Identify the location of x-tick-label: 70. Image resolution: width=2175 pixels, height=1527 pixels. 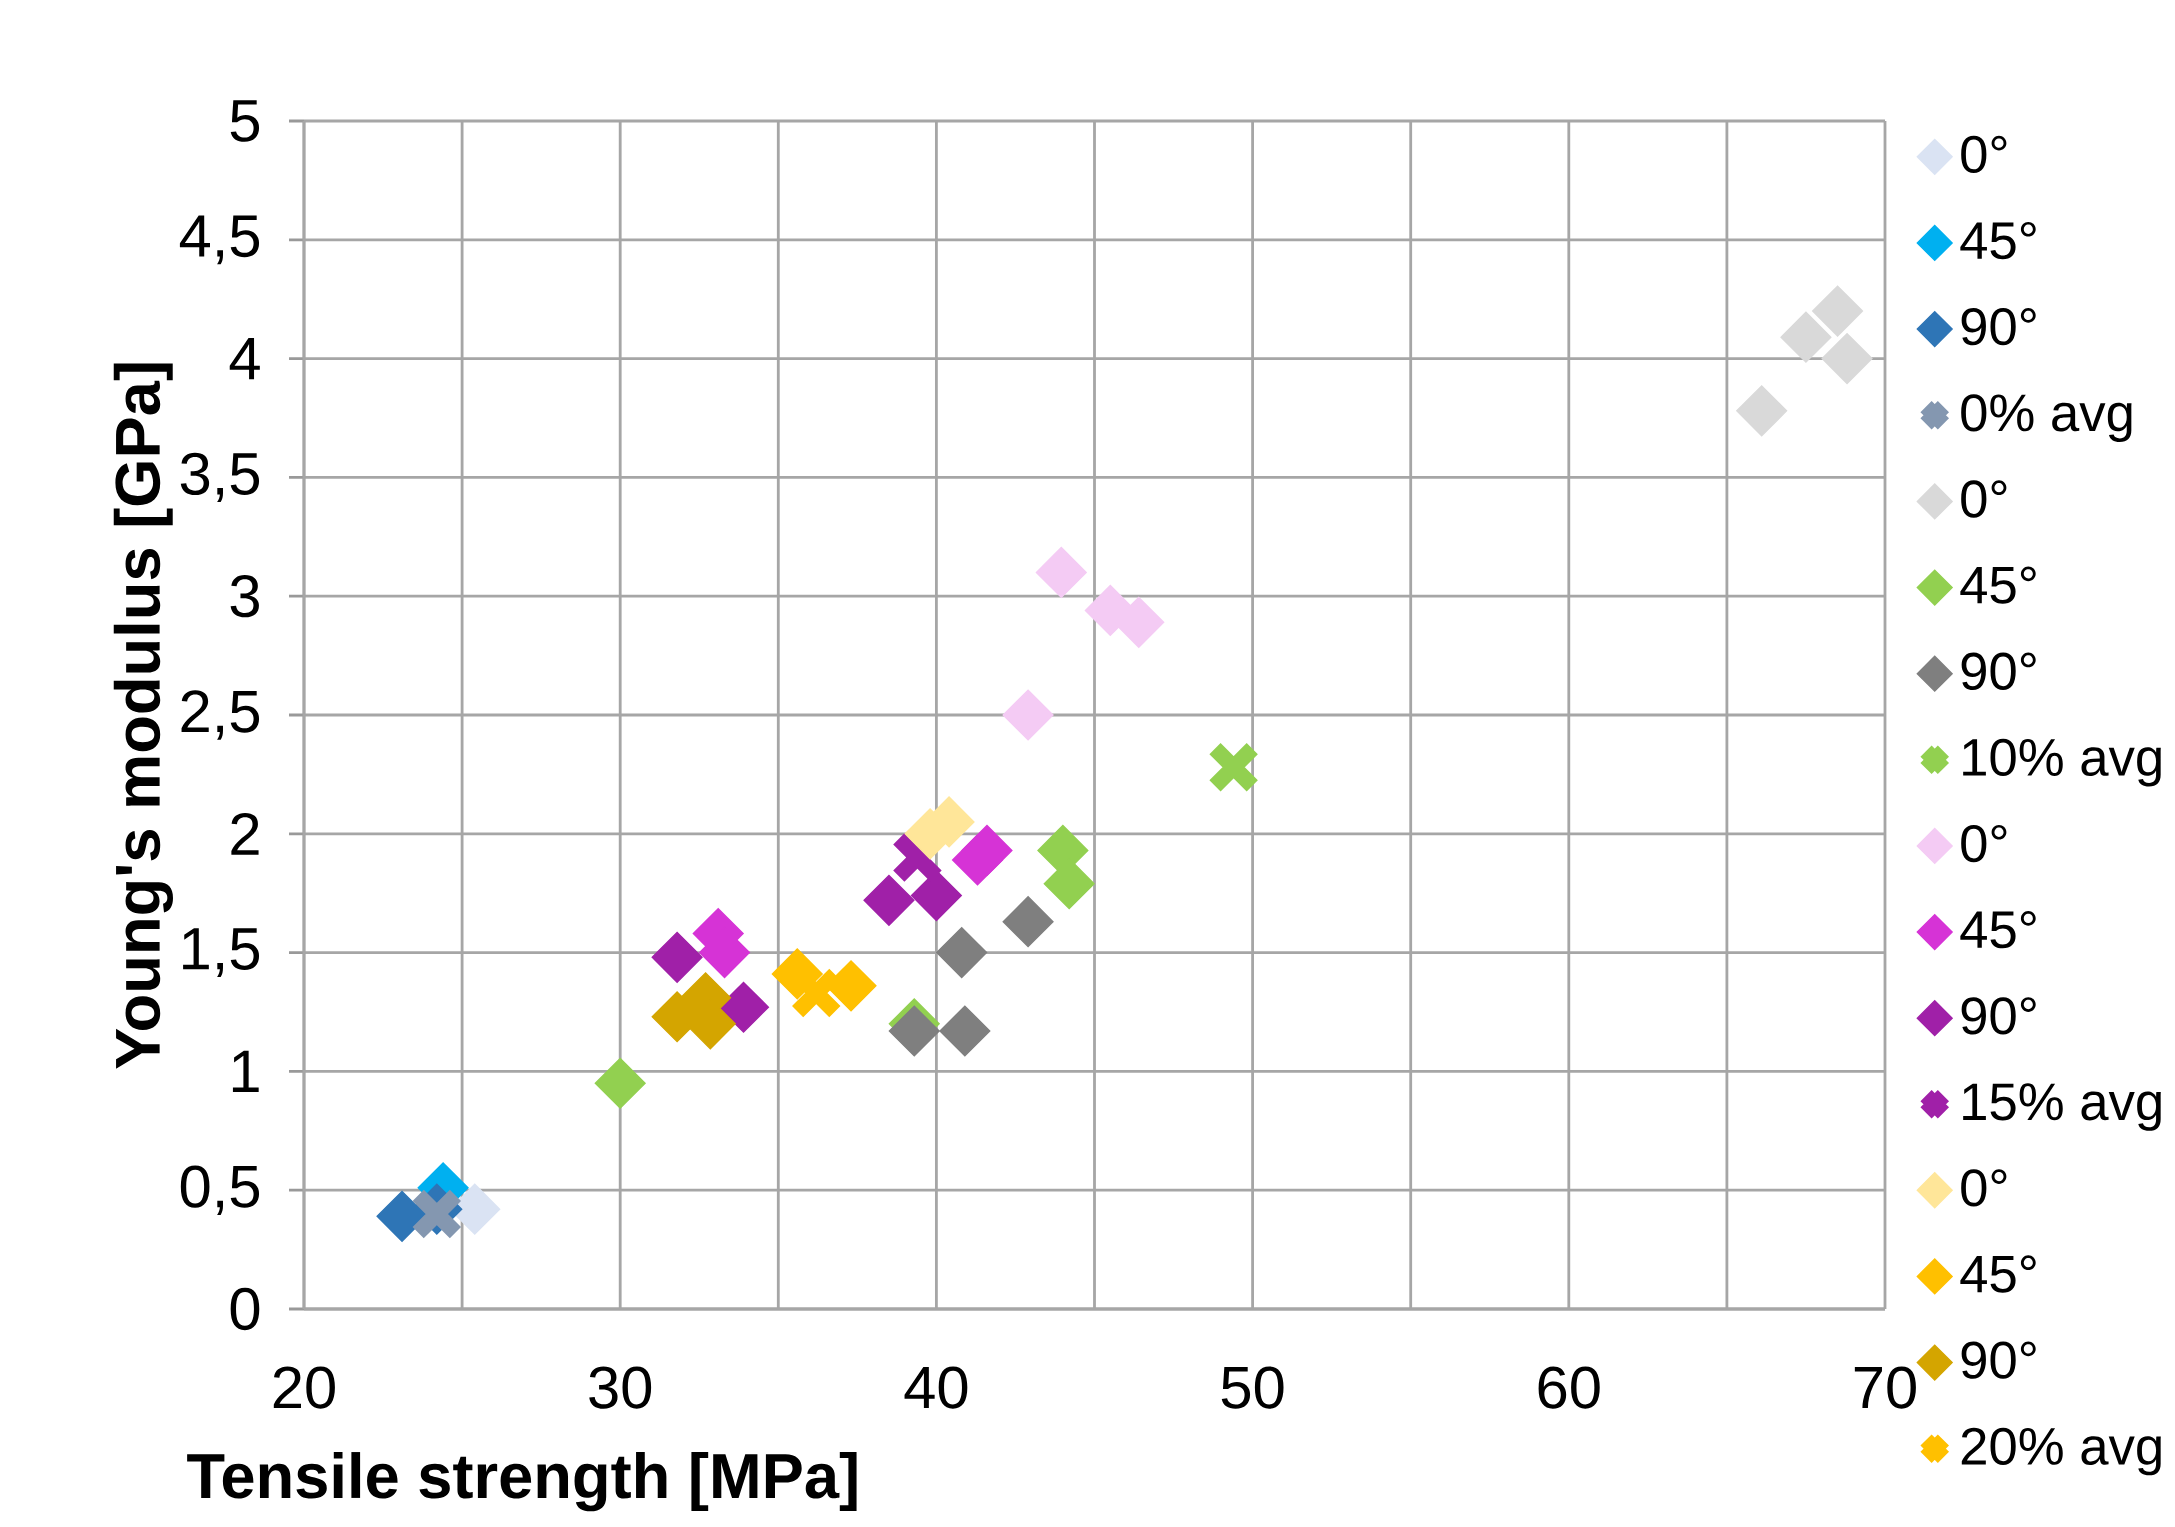
(1885, 1387).